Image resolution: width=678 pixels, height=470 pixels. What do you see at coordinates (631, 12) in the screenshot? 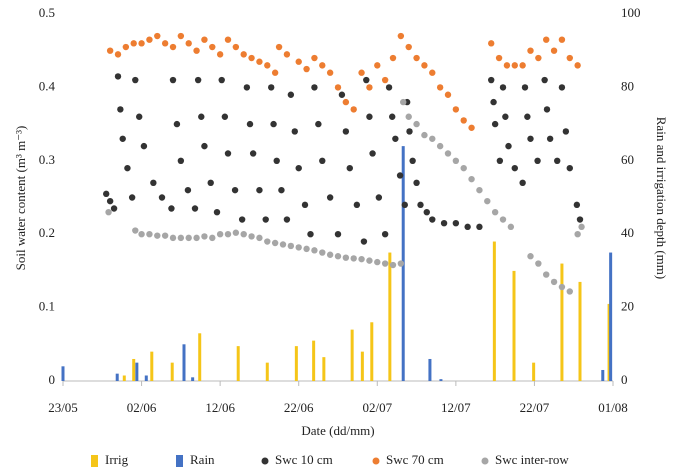
I see `y2-tick-label: 100` at bounding box center [631, 12].